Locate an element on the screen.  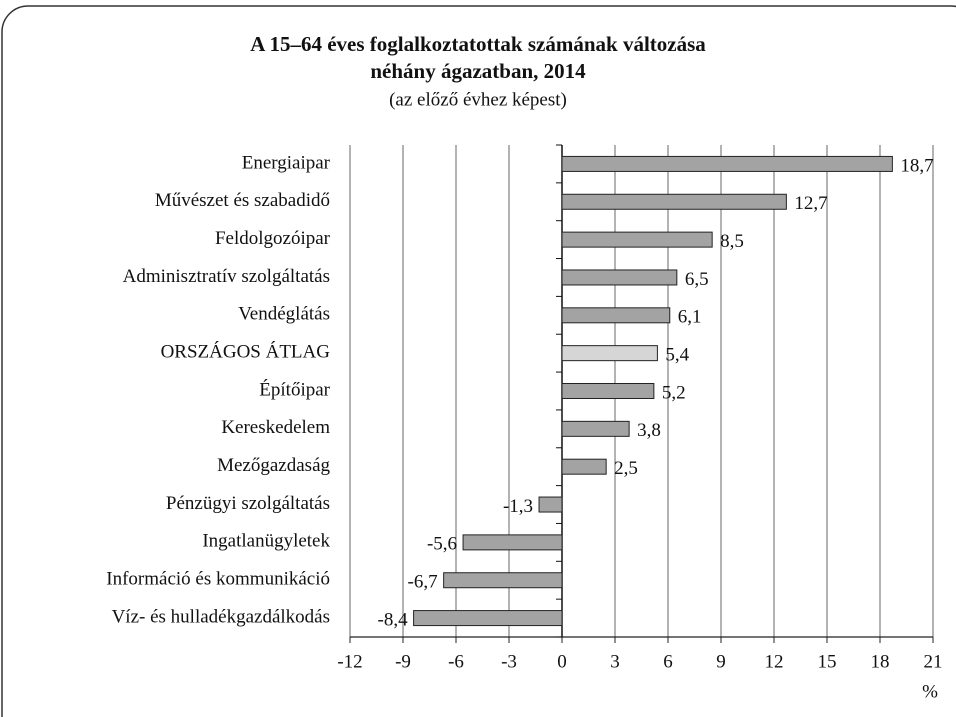
x-tick-label: 6 is located at coordinates (668, 661).